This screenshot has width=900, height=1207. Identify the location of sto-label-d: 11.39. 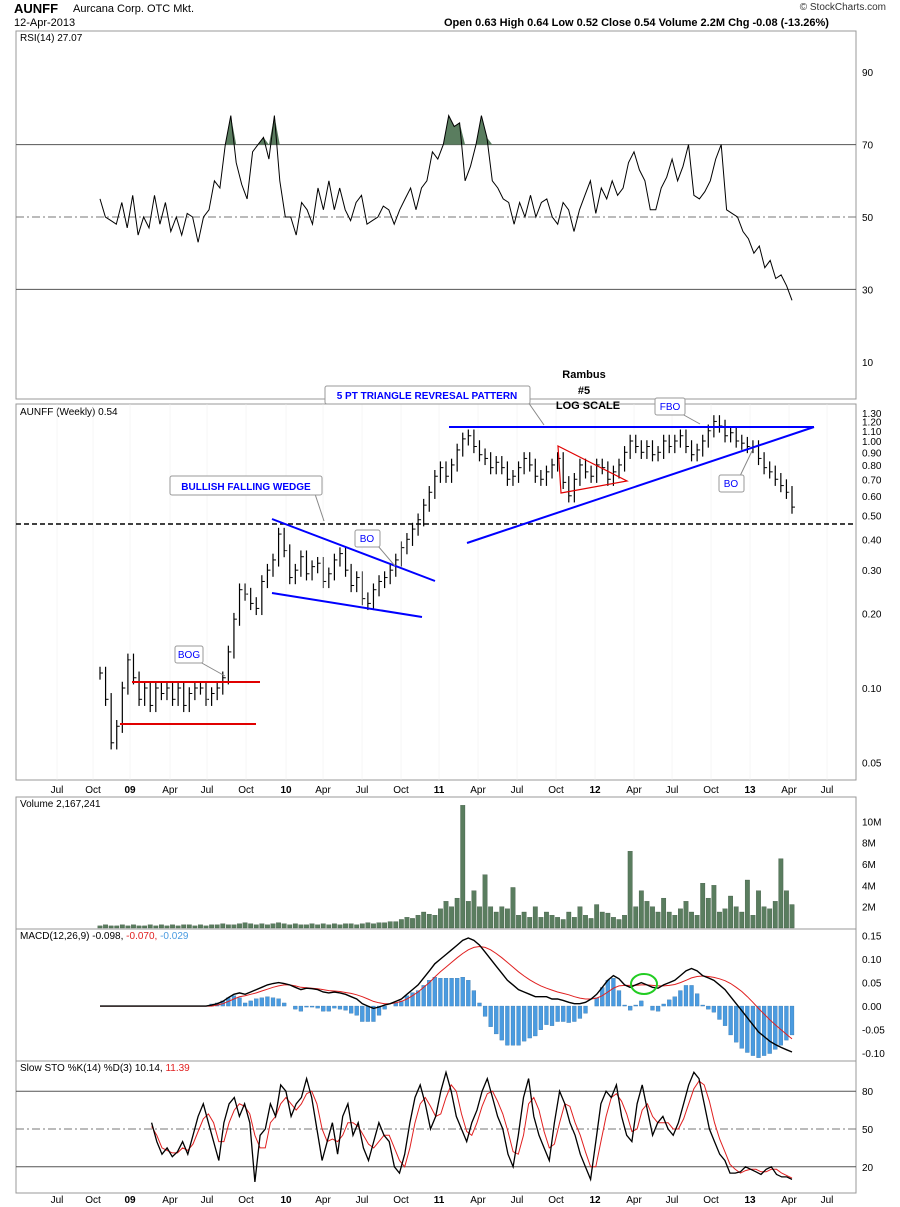
(177, 1068).